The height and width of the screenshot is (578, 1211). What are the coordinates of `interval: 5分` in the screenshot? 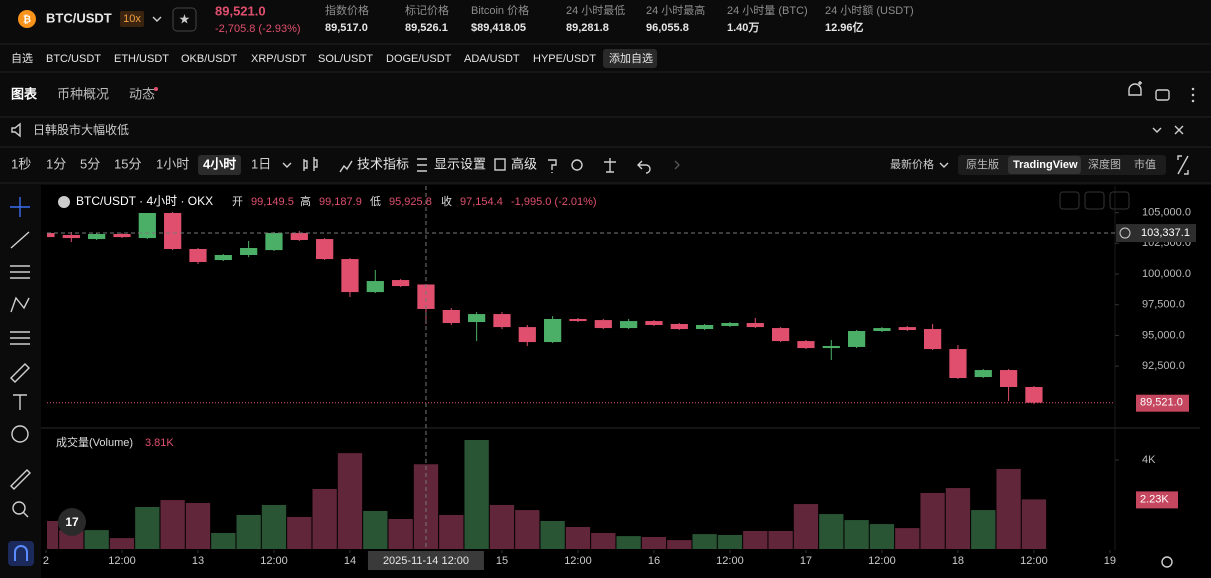 It's located at (90, 163).